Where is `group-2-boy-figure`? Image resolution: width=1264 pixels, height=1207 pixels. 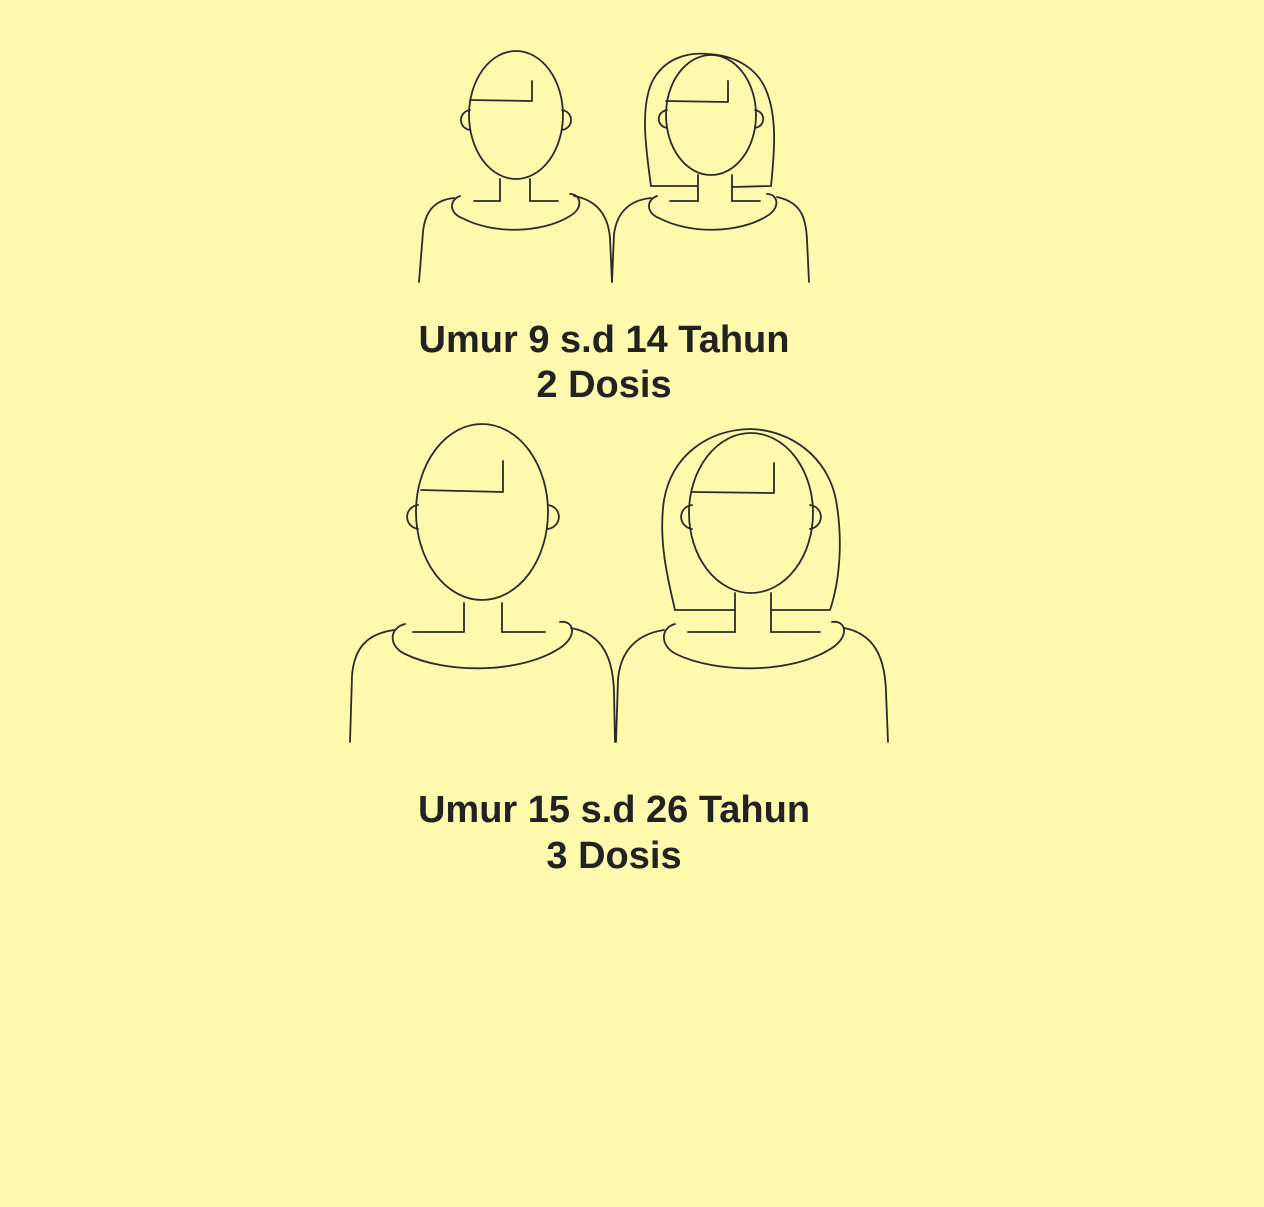 group-2-boy-figure is located at coordinates (482, 583).